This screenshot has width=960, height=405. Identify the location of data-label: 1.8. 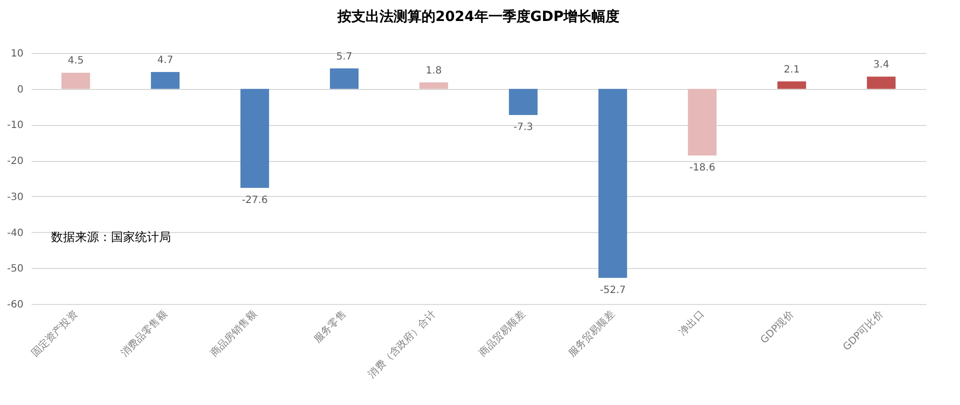
(434, 70).